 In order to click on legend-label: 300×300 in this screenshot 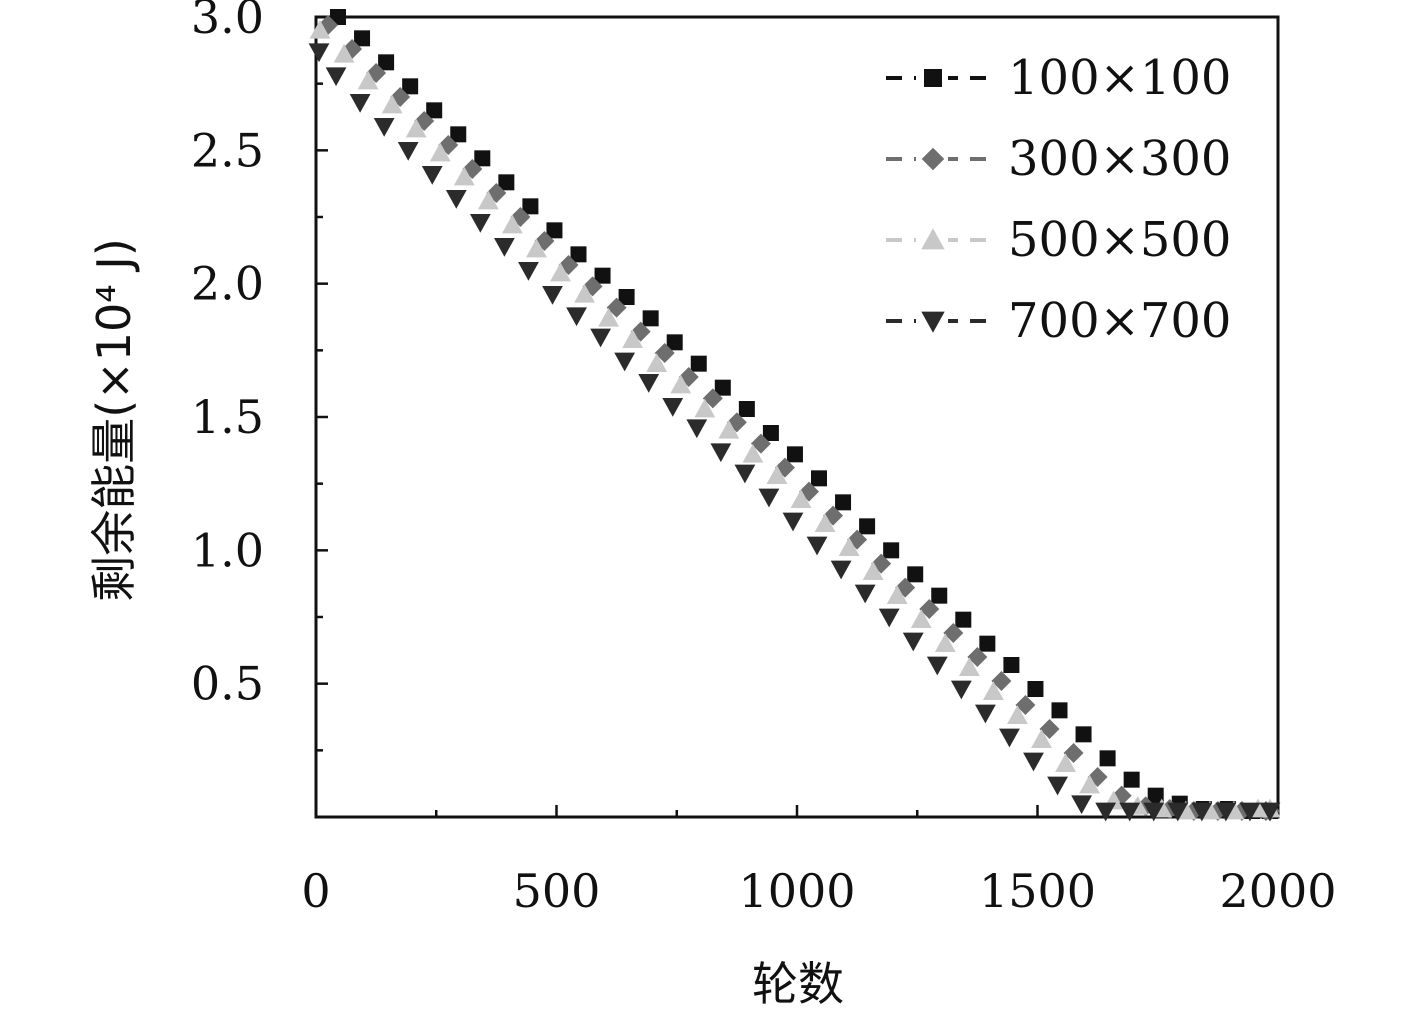, I will do `click(1119, 159)`.